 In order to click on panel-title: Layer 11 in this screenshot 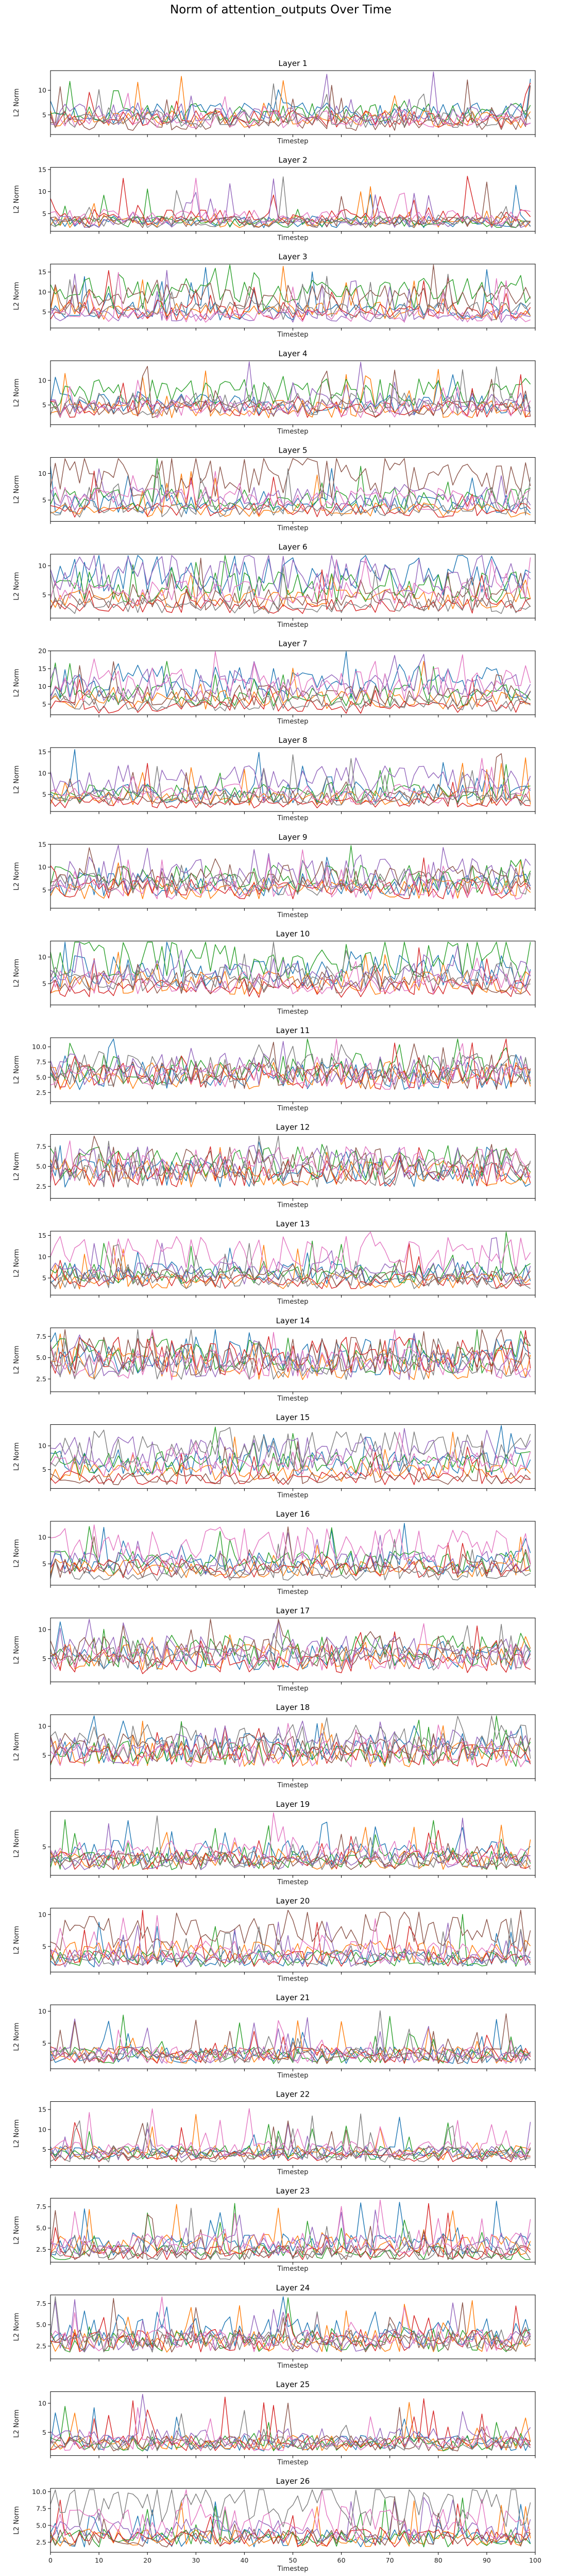, I will do `click(293, 1031)`.